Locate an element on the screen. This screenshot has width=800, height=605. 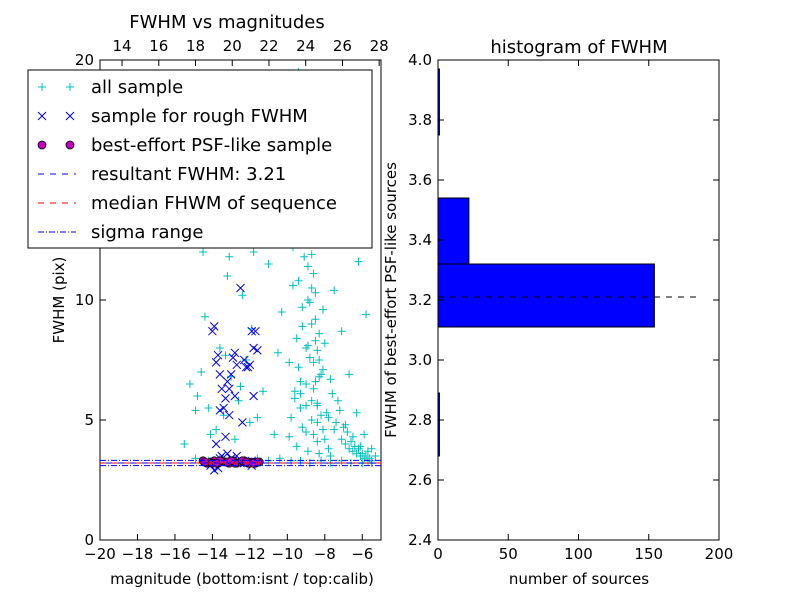
histogram-y-tick-label: 2.4 is located at coordinates (420, 540).